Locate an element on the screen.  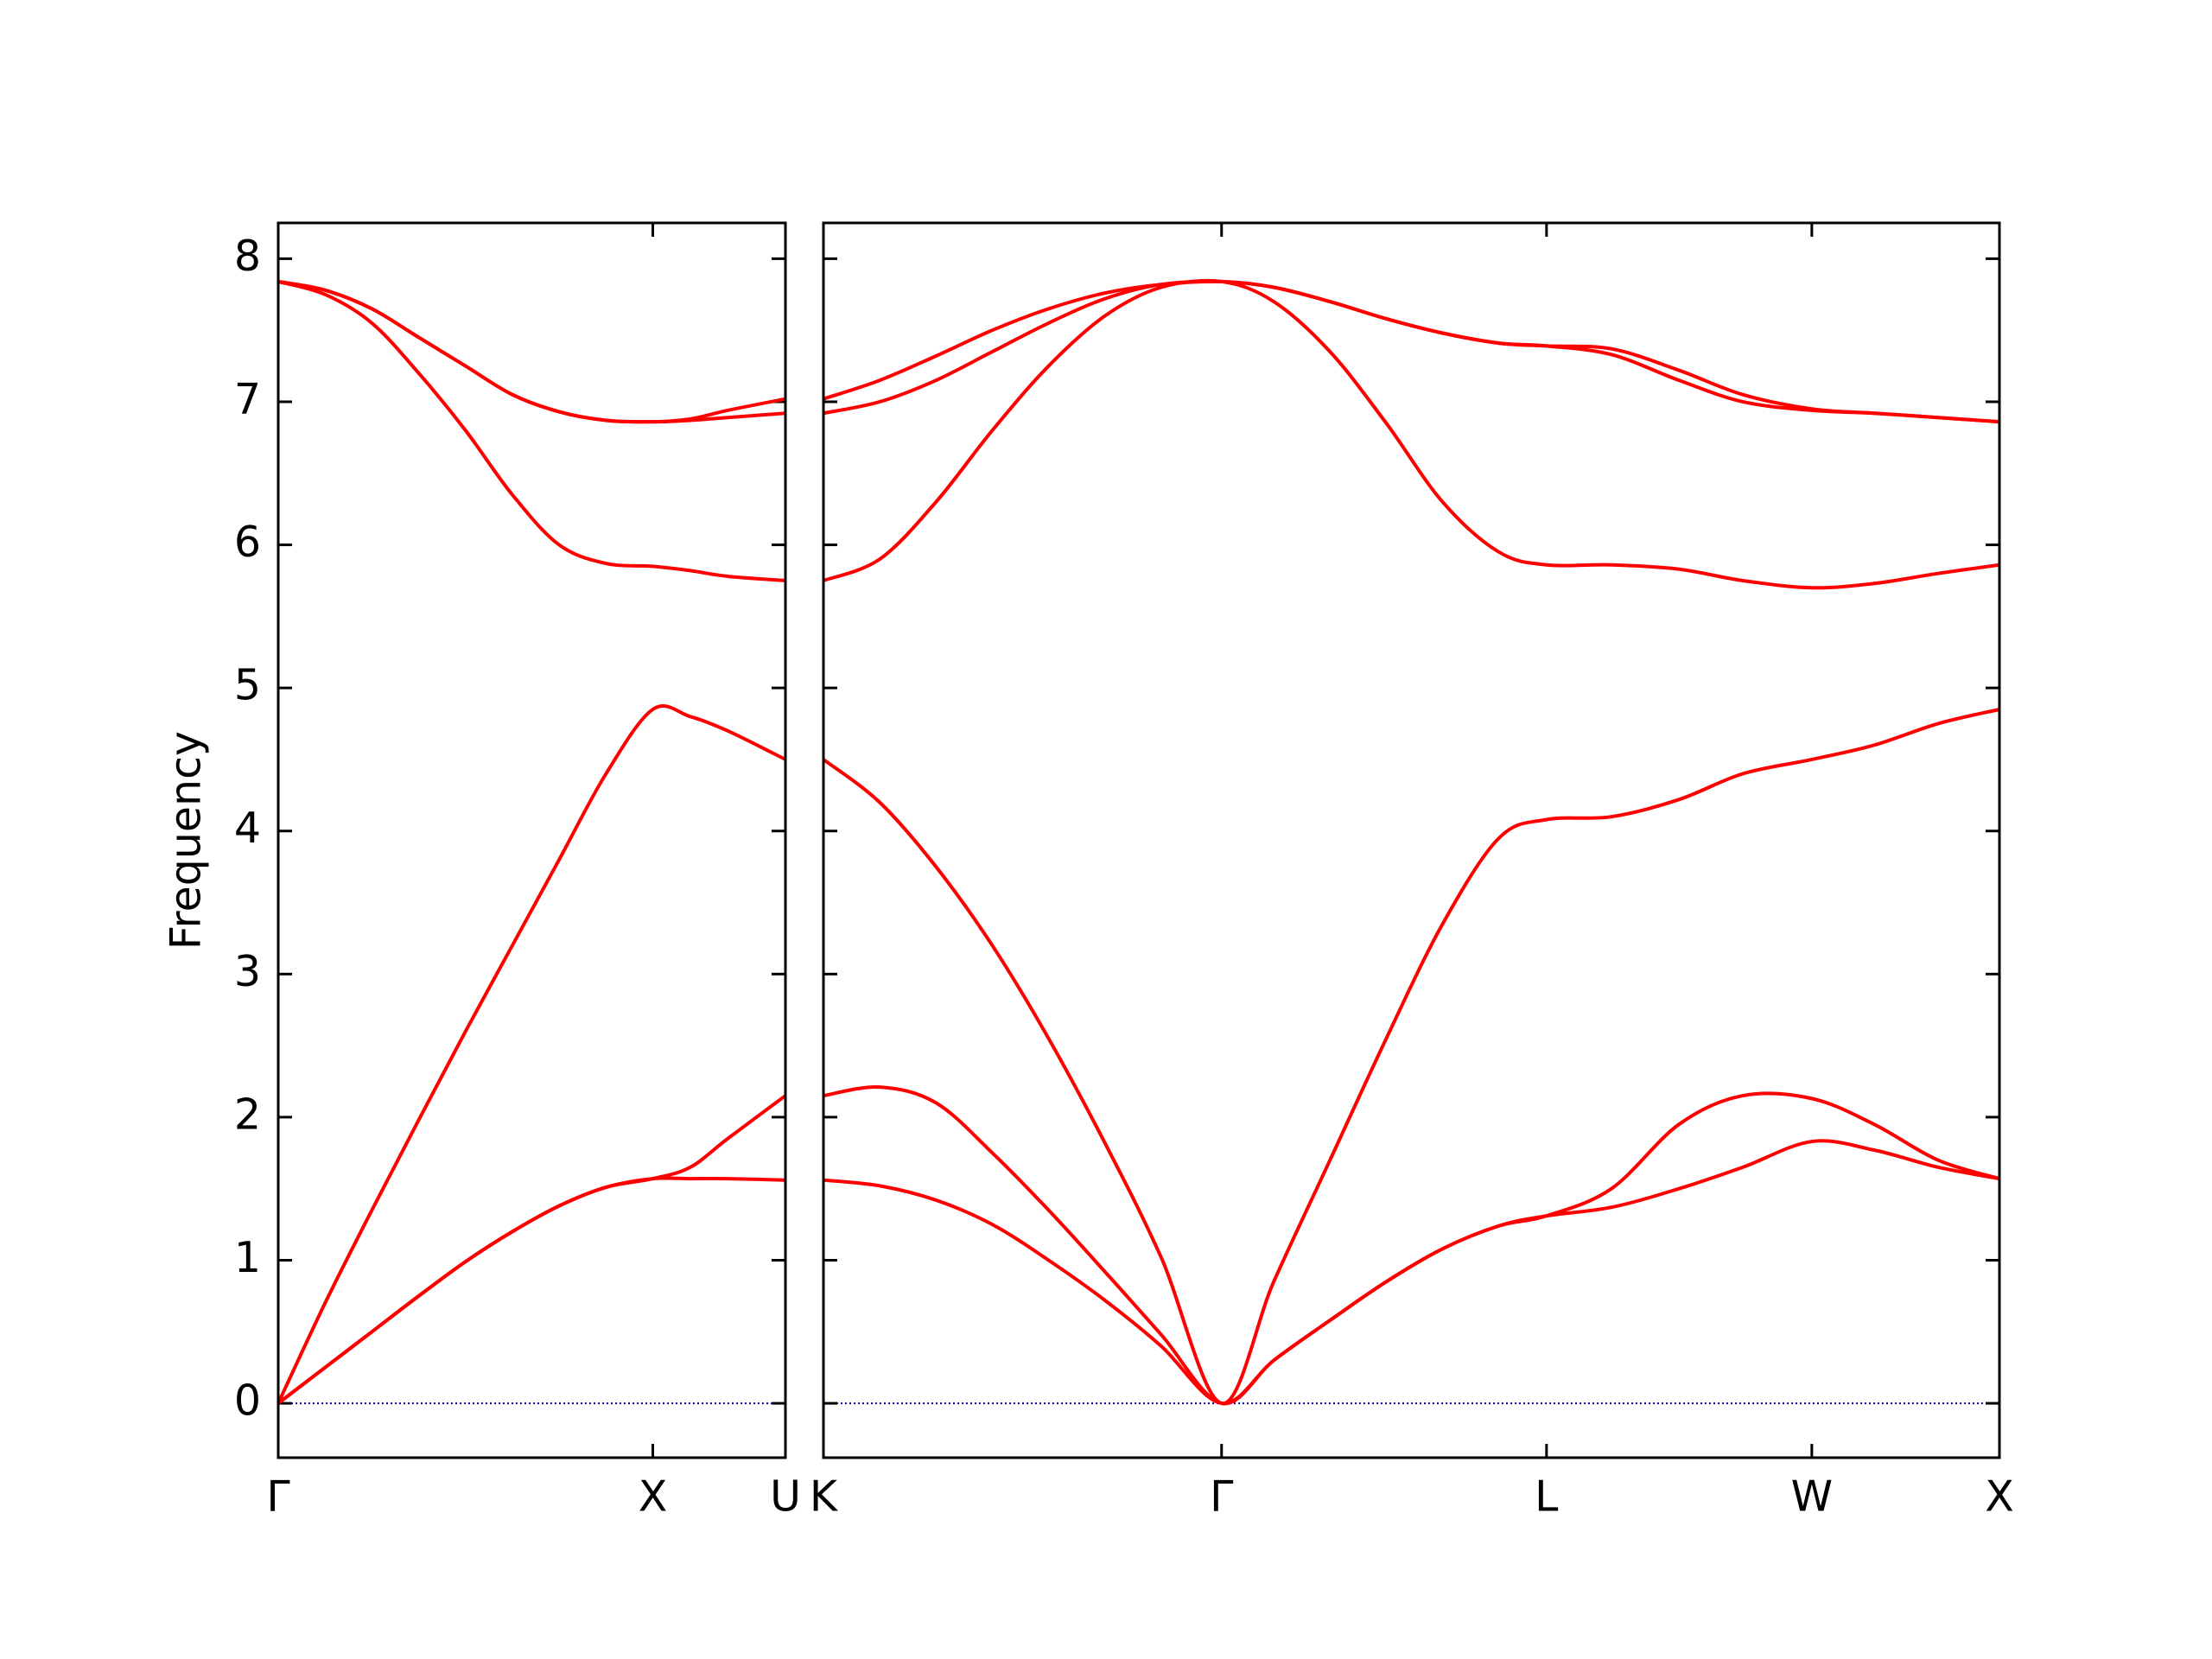
y-axis-label: Frequency is located at coordinates (186, 840).